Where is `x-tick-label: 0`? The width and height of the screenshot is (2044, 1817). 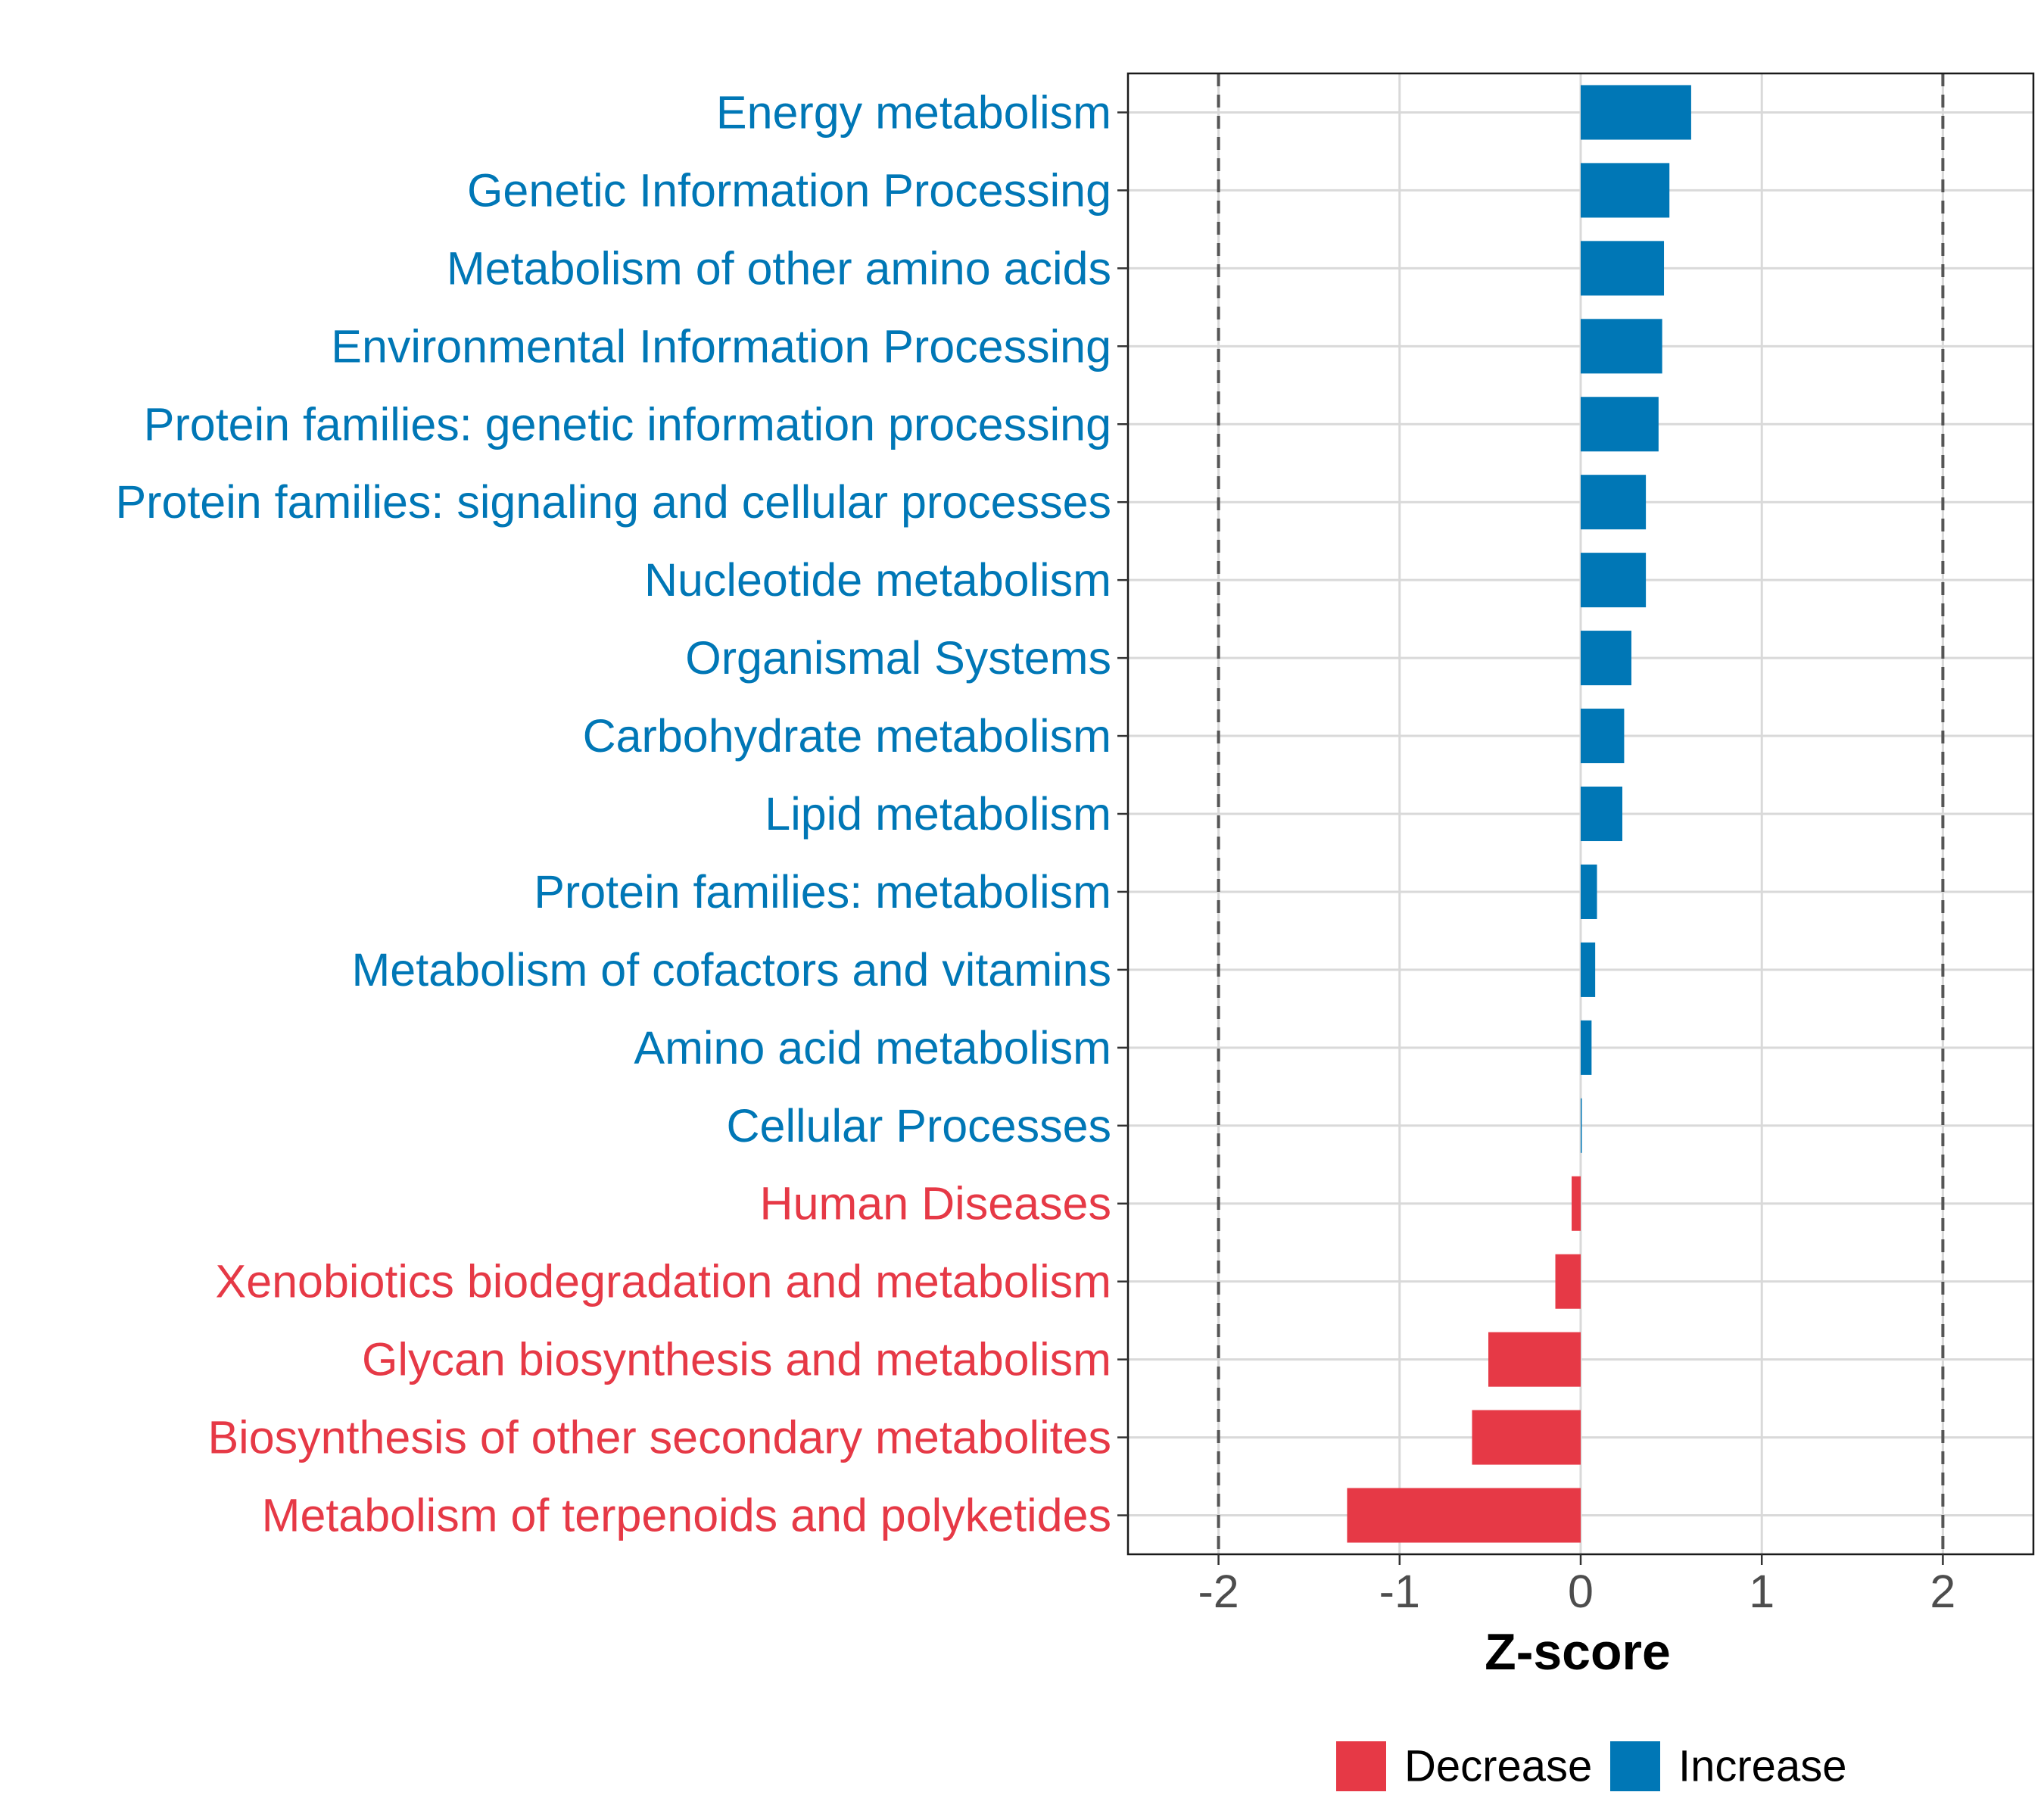
x-tick-label: 0 is located at coordinates (1581, 1592).